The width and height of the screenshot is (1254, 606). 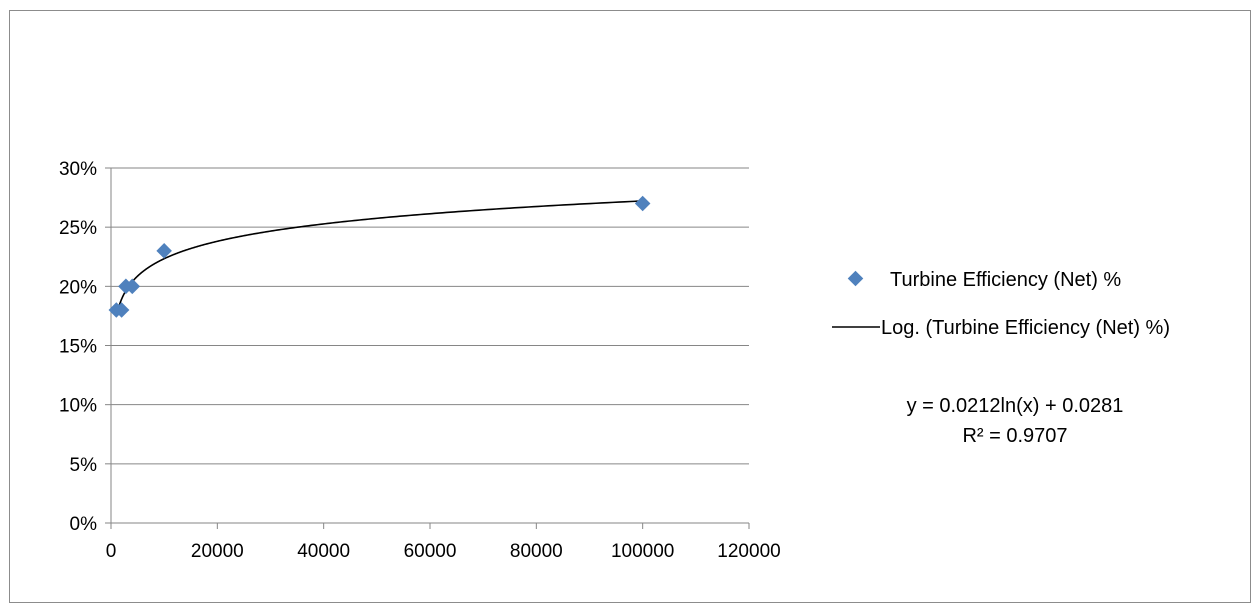 What do you see at coordinates (323, 551) in the screenshot?
I see `x-tick-label: 40000` at bounding box center [323, 551].